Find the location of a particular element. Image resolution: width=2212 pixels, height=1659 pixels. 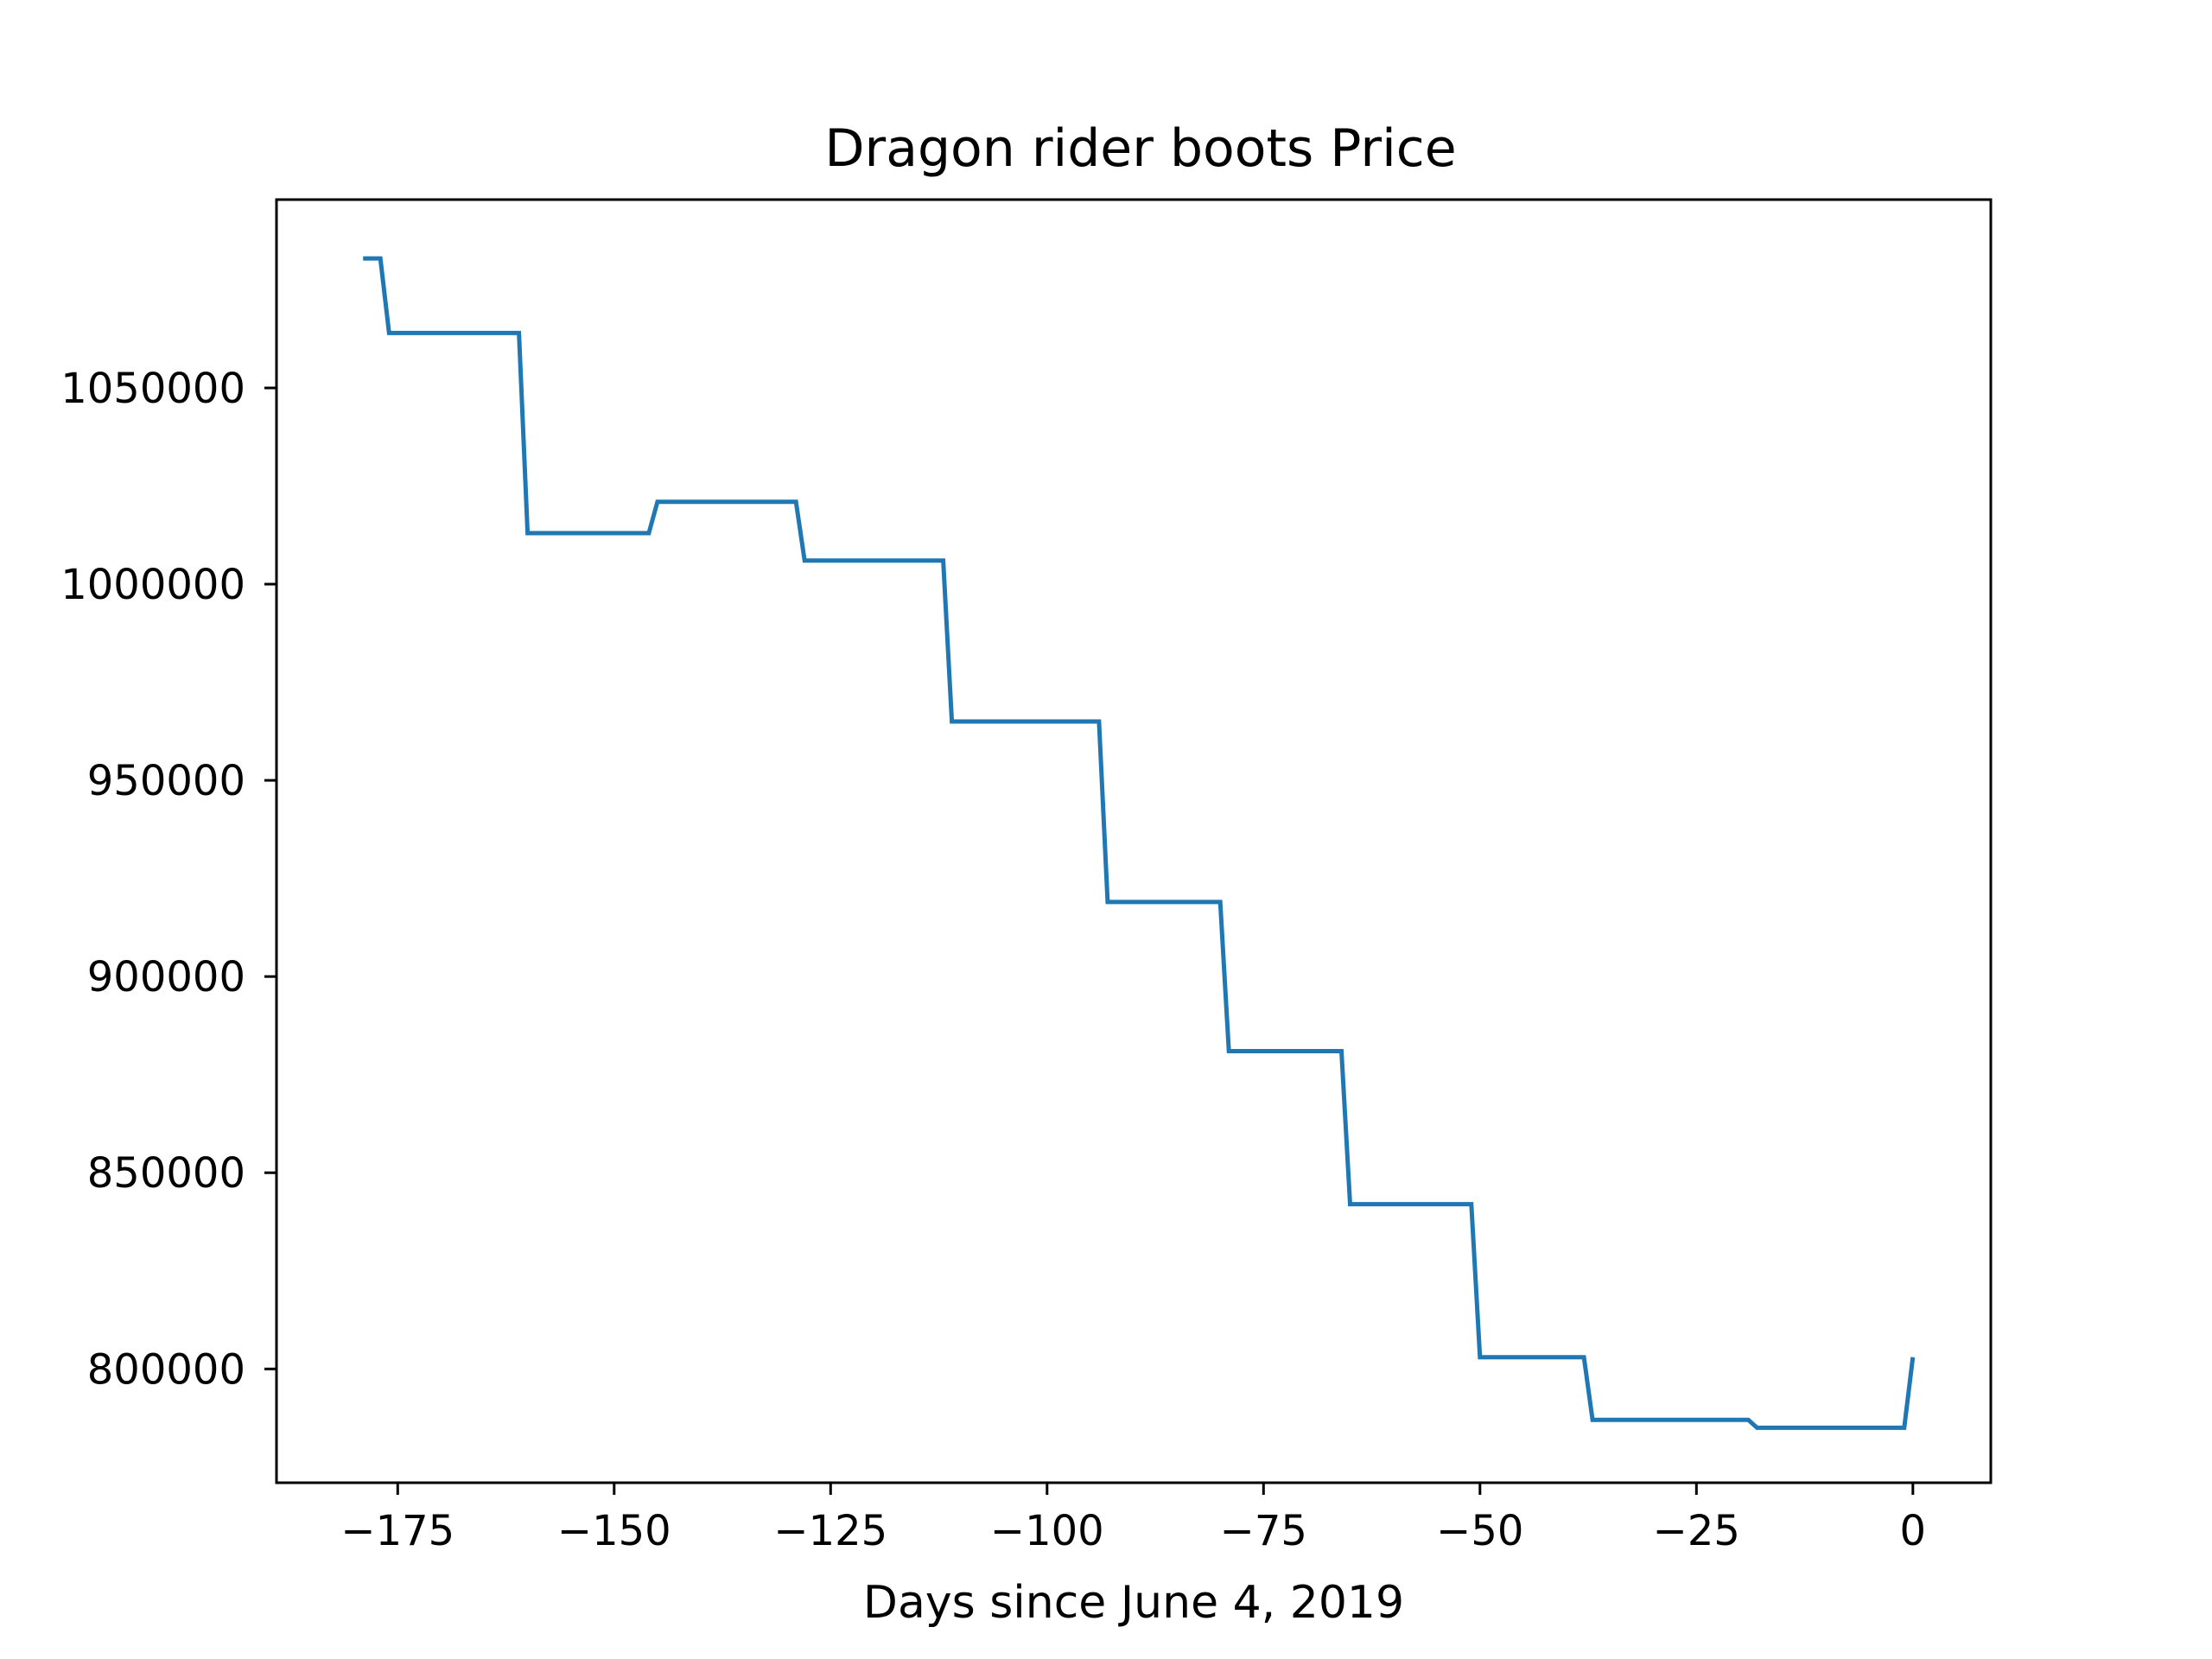

y-tick-label: 1000000 is located at coordinates (152, 585).